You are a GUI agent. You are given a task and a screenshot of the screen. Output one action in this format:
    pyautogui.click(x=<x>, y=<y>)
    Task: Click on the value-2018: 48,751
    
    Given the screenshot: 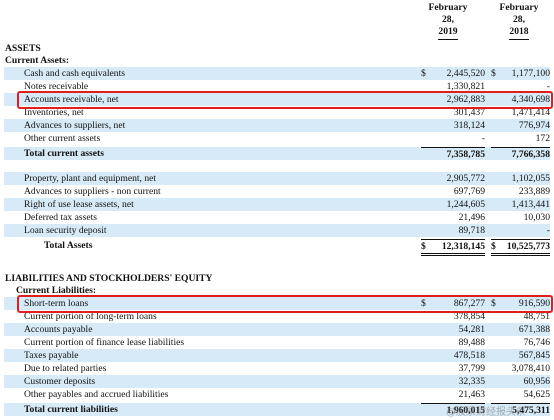 What is the action you would take?
    pyautogui.click(x=520, y=316)
    